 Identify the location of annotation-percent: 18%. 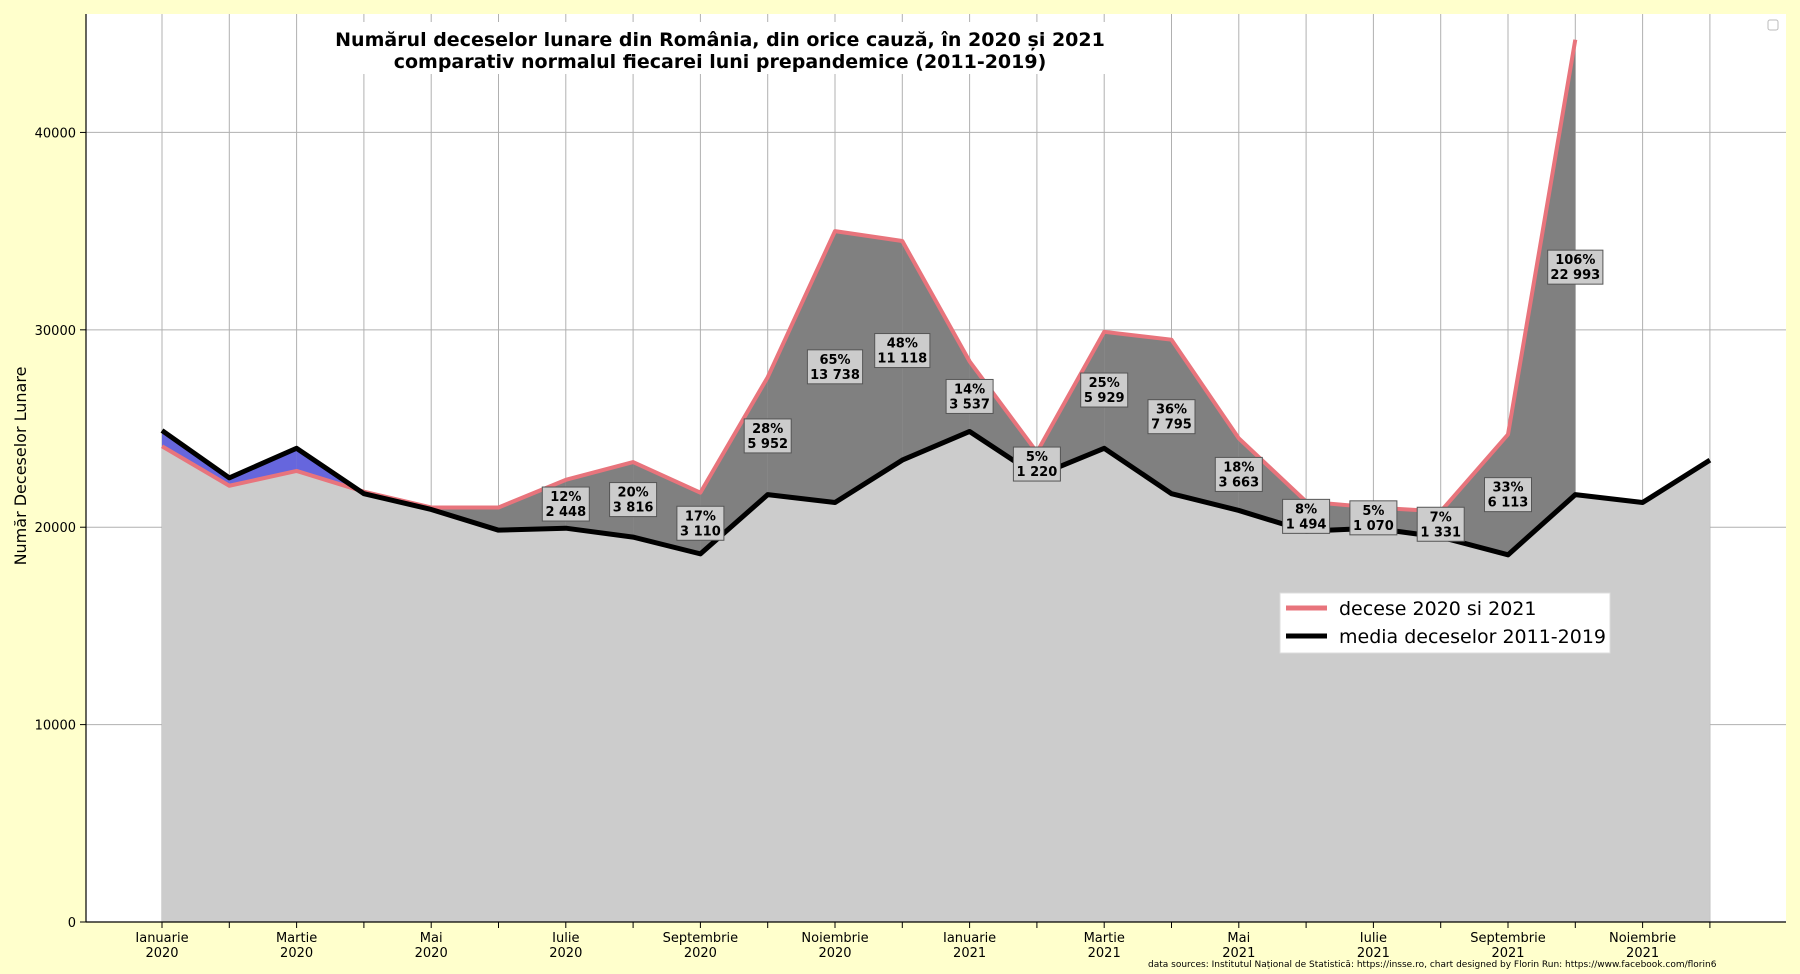
(1238, 467).